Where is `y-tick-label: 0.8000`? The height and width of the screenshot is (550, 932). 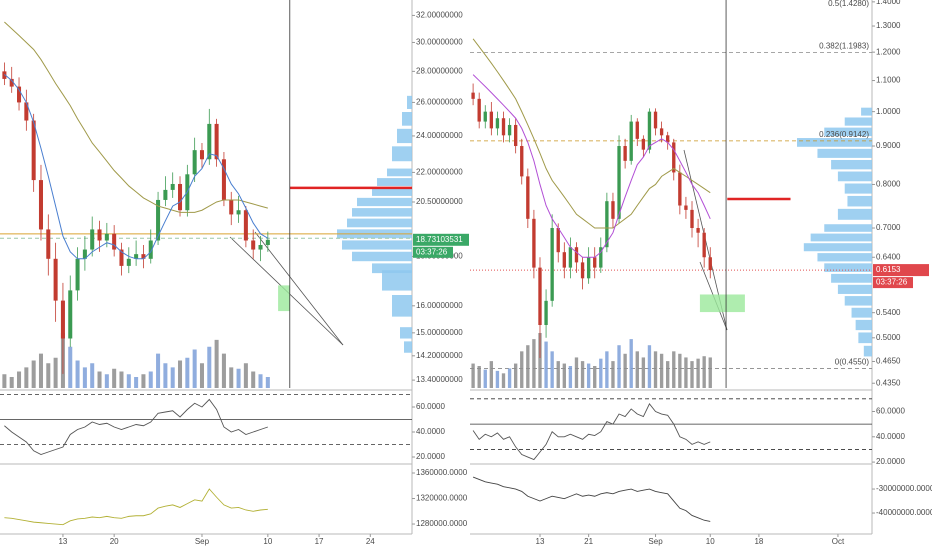
y-tick-label: 0.8000 is located at coordinates (888, 184).